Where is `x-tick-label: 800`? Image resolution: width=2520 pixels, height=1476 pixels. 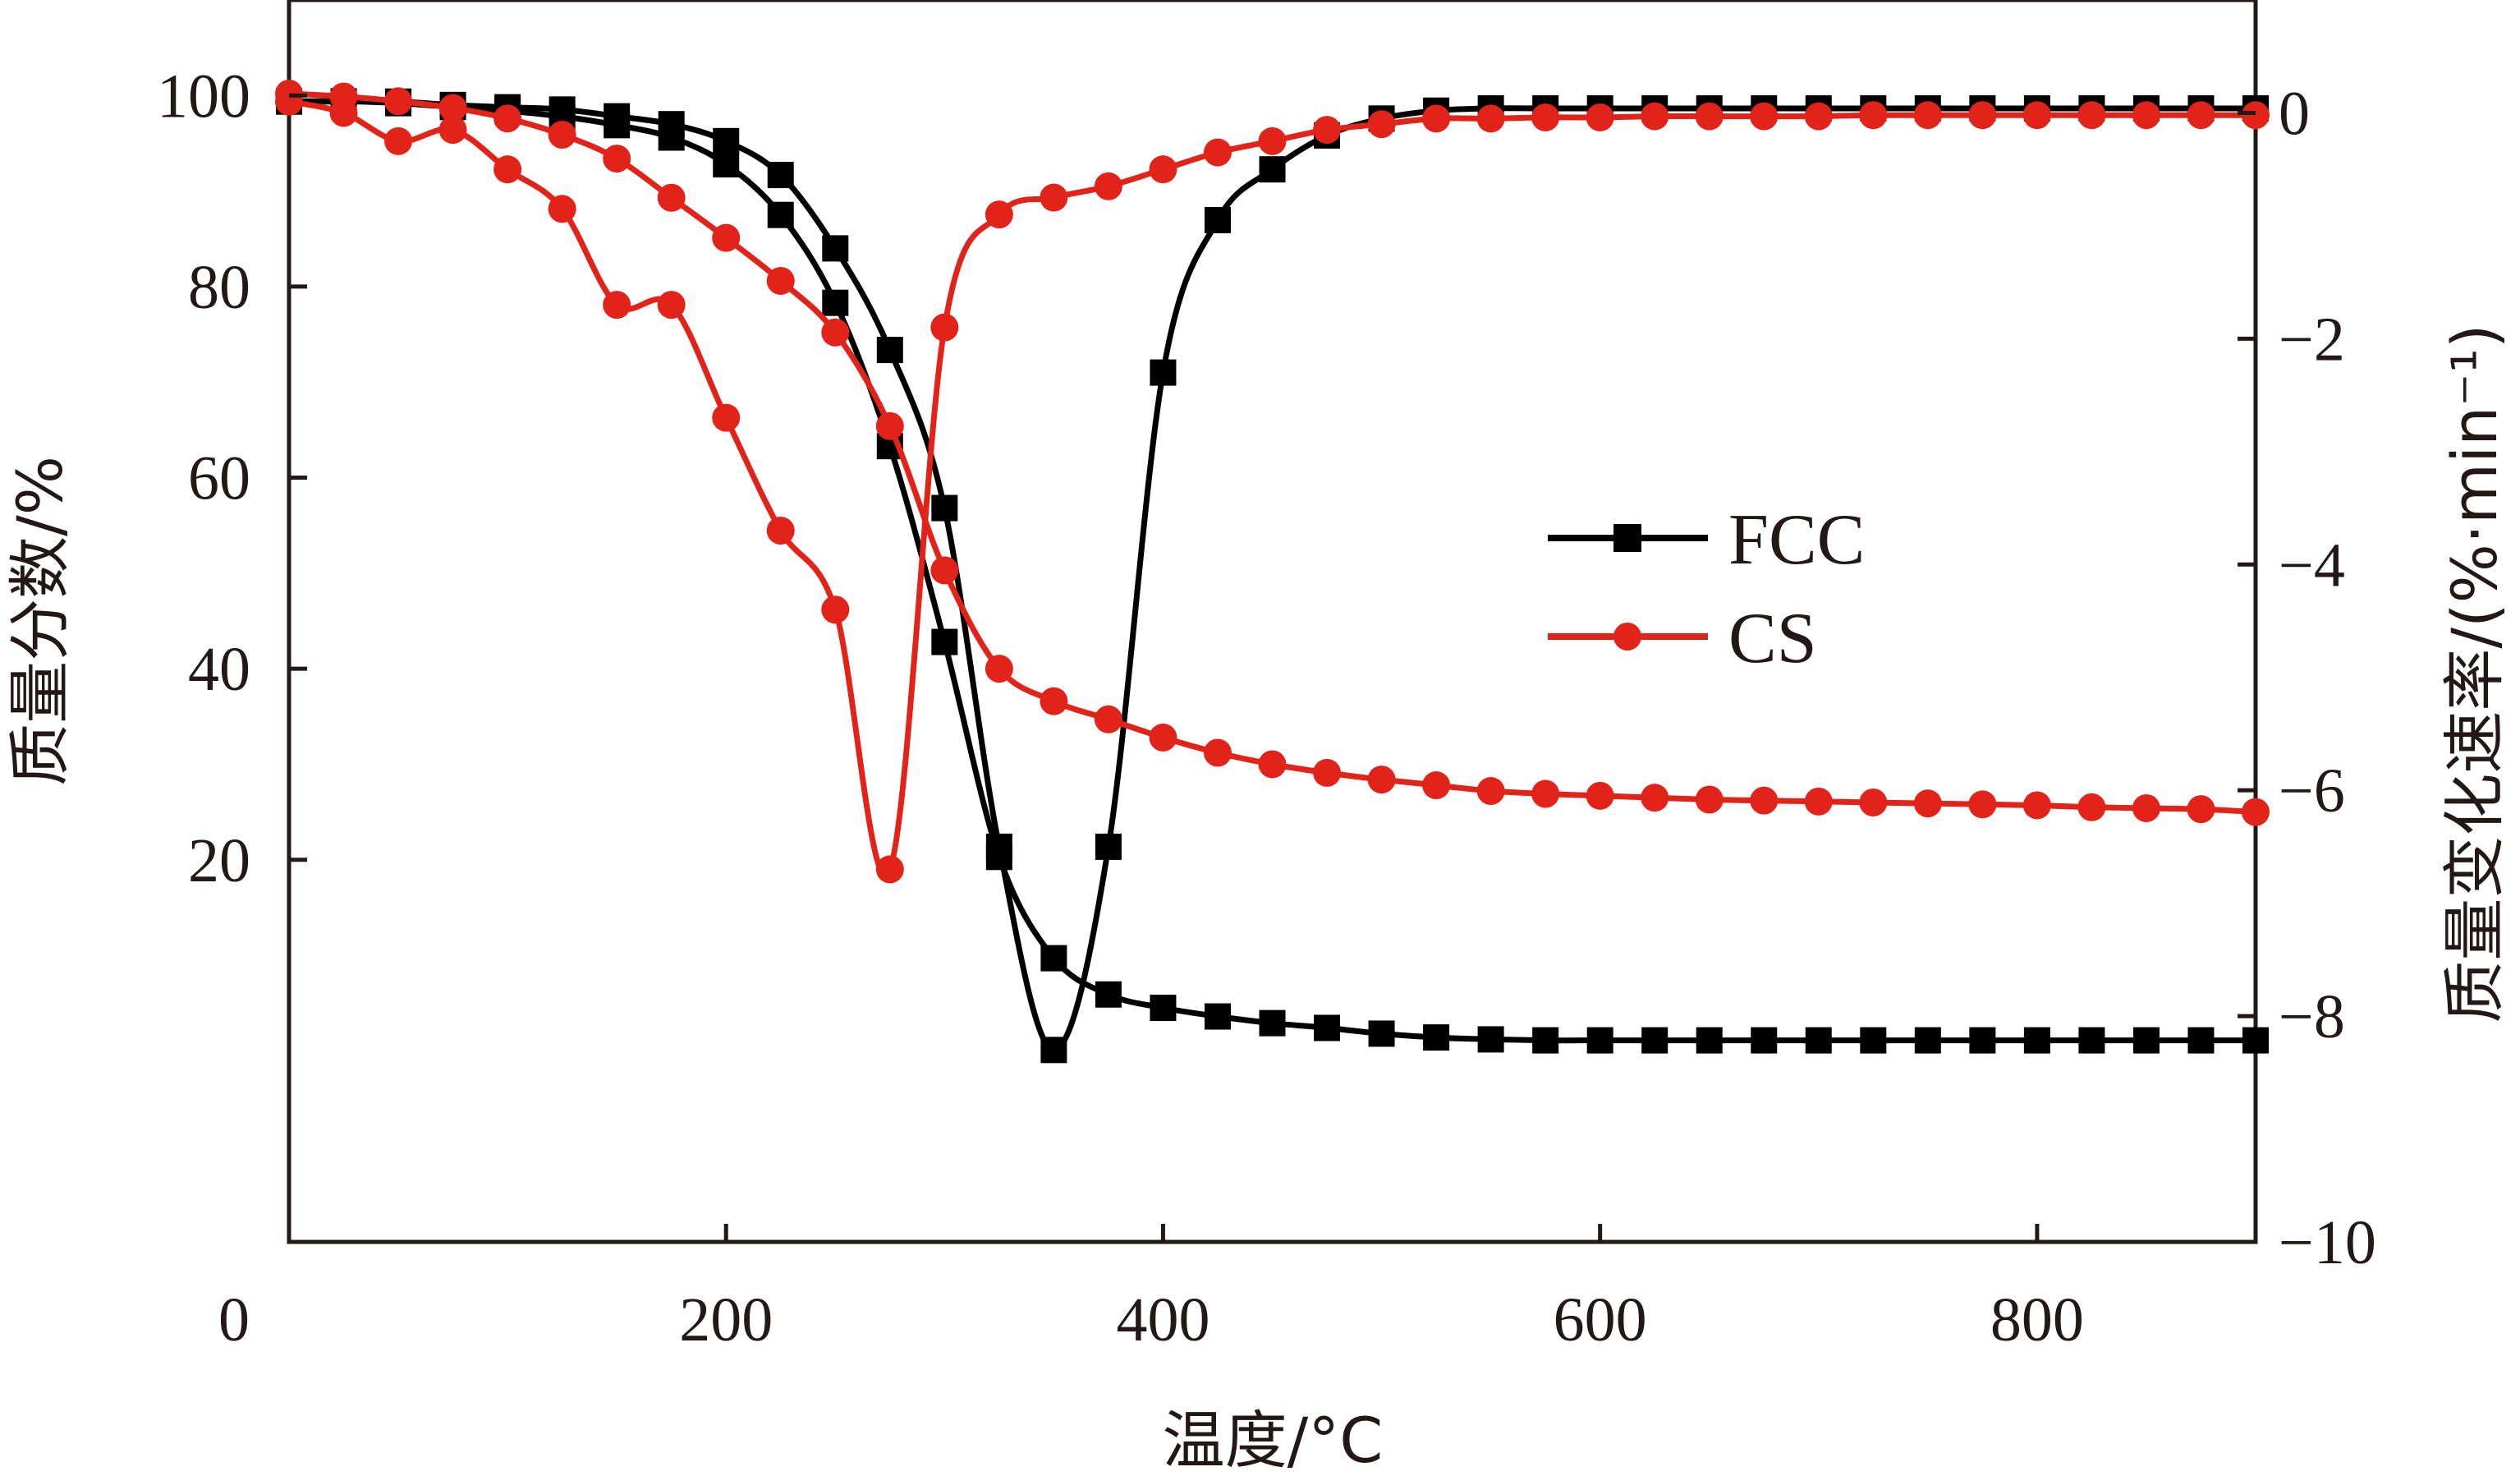
x-tick-label: 800 is located at coordinates (2037, 1320).